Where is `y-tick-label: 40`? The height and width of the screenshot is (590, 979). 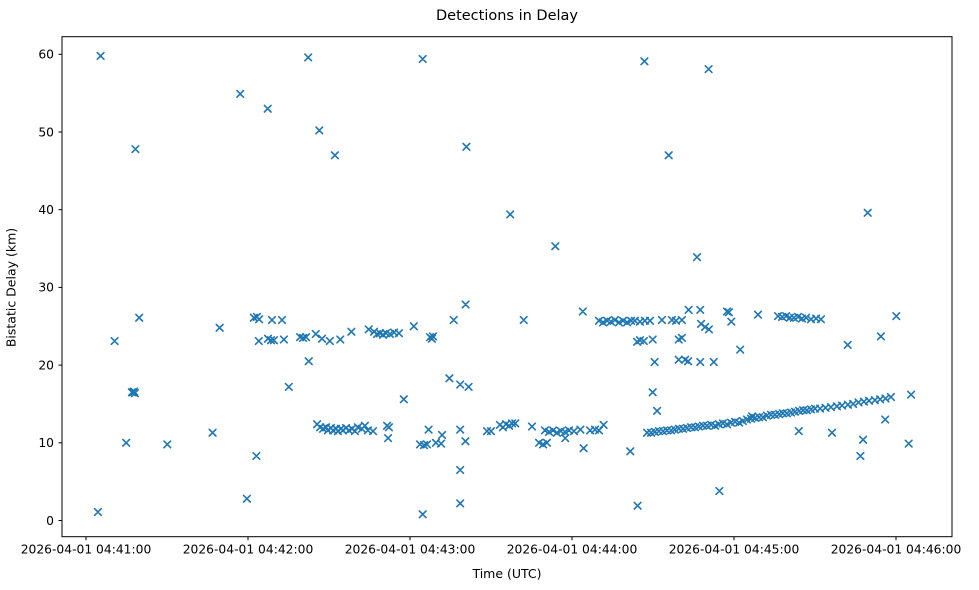 y-tick-label: 40 is located at coordinates (46, 210).